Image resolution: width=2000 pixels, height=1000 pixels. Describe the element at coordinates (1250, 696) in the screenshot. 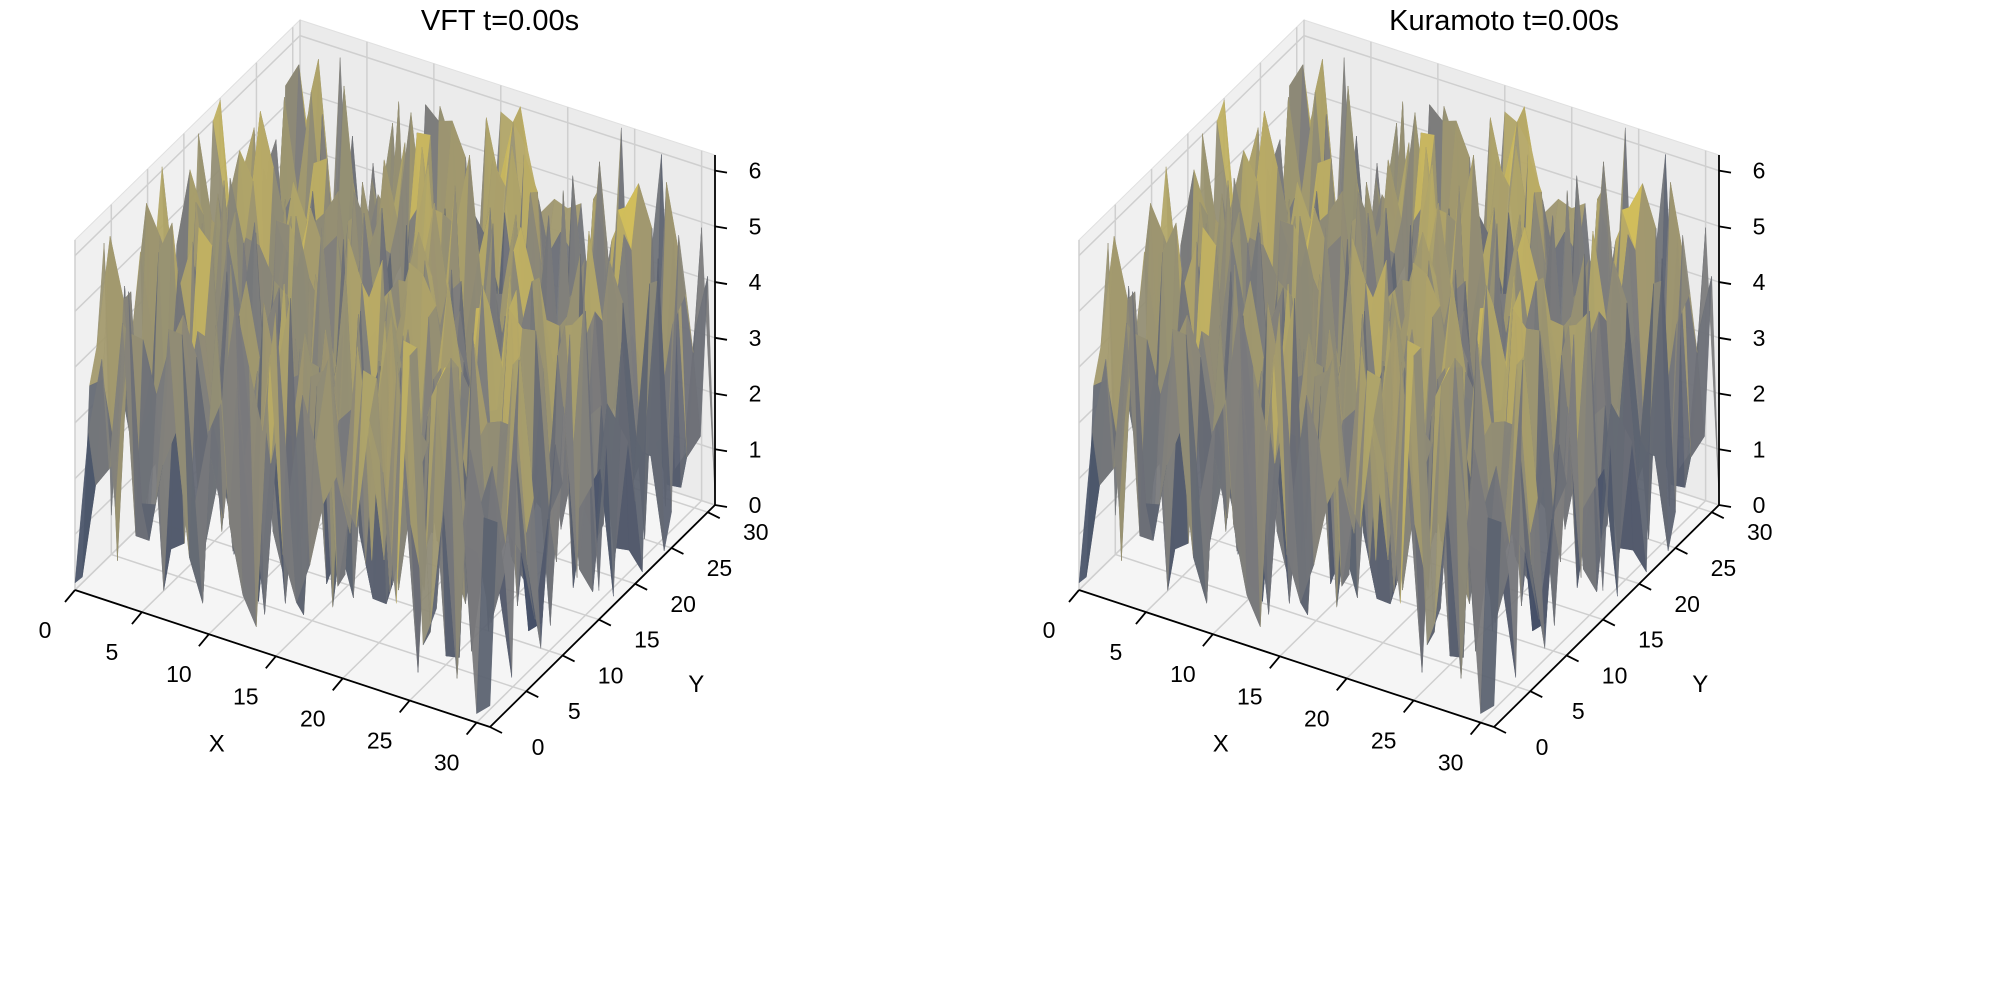

I see `x-tick-label: 15` at that location.